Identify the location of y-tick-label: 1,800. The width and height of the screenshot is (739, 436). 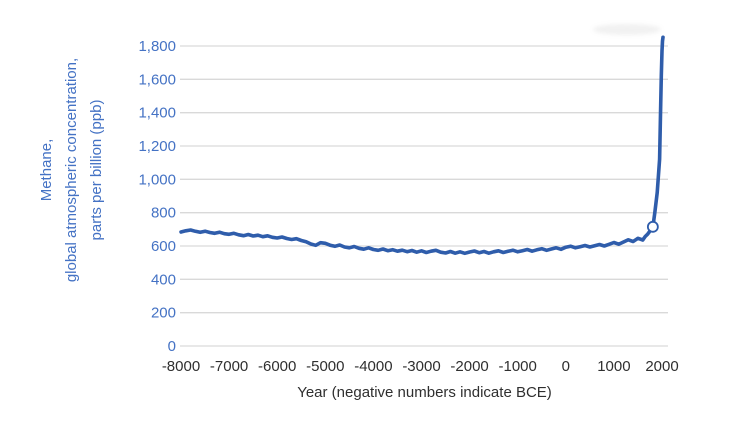
(157, 46).